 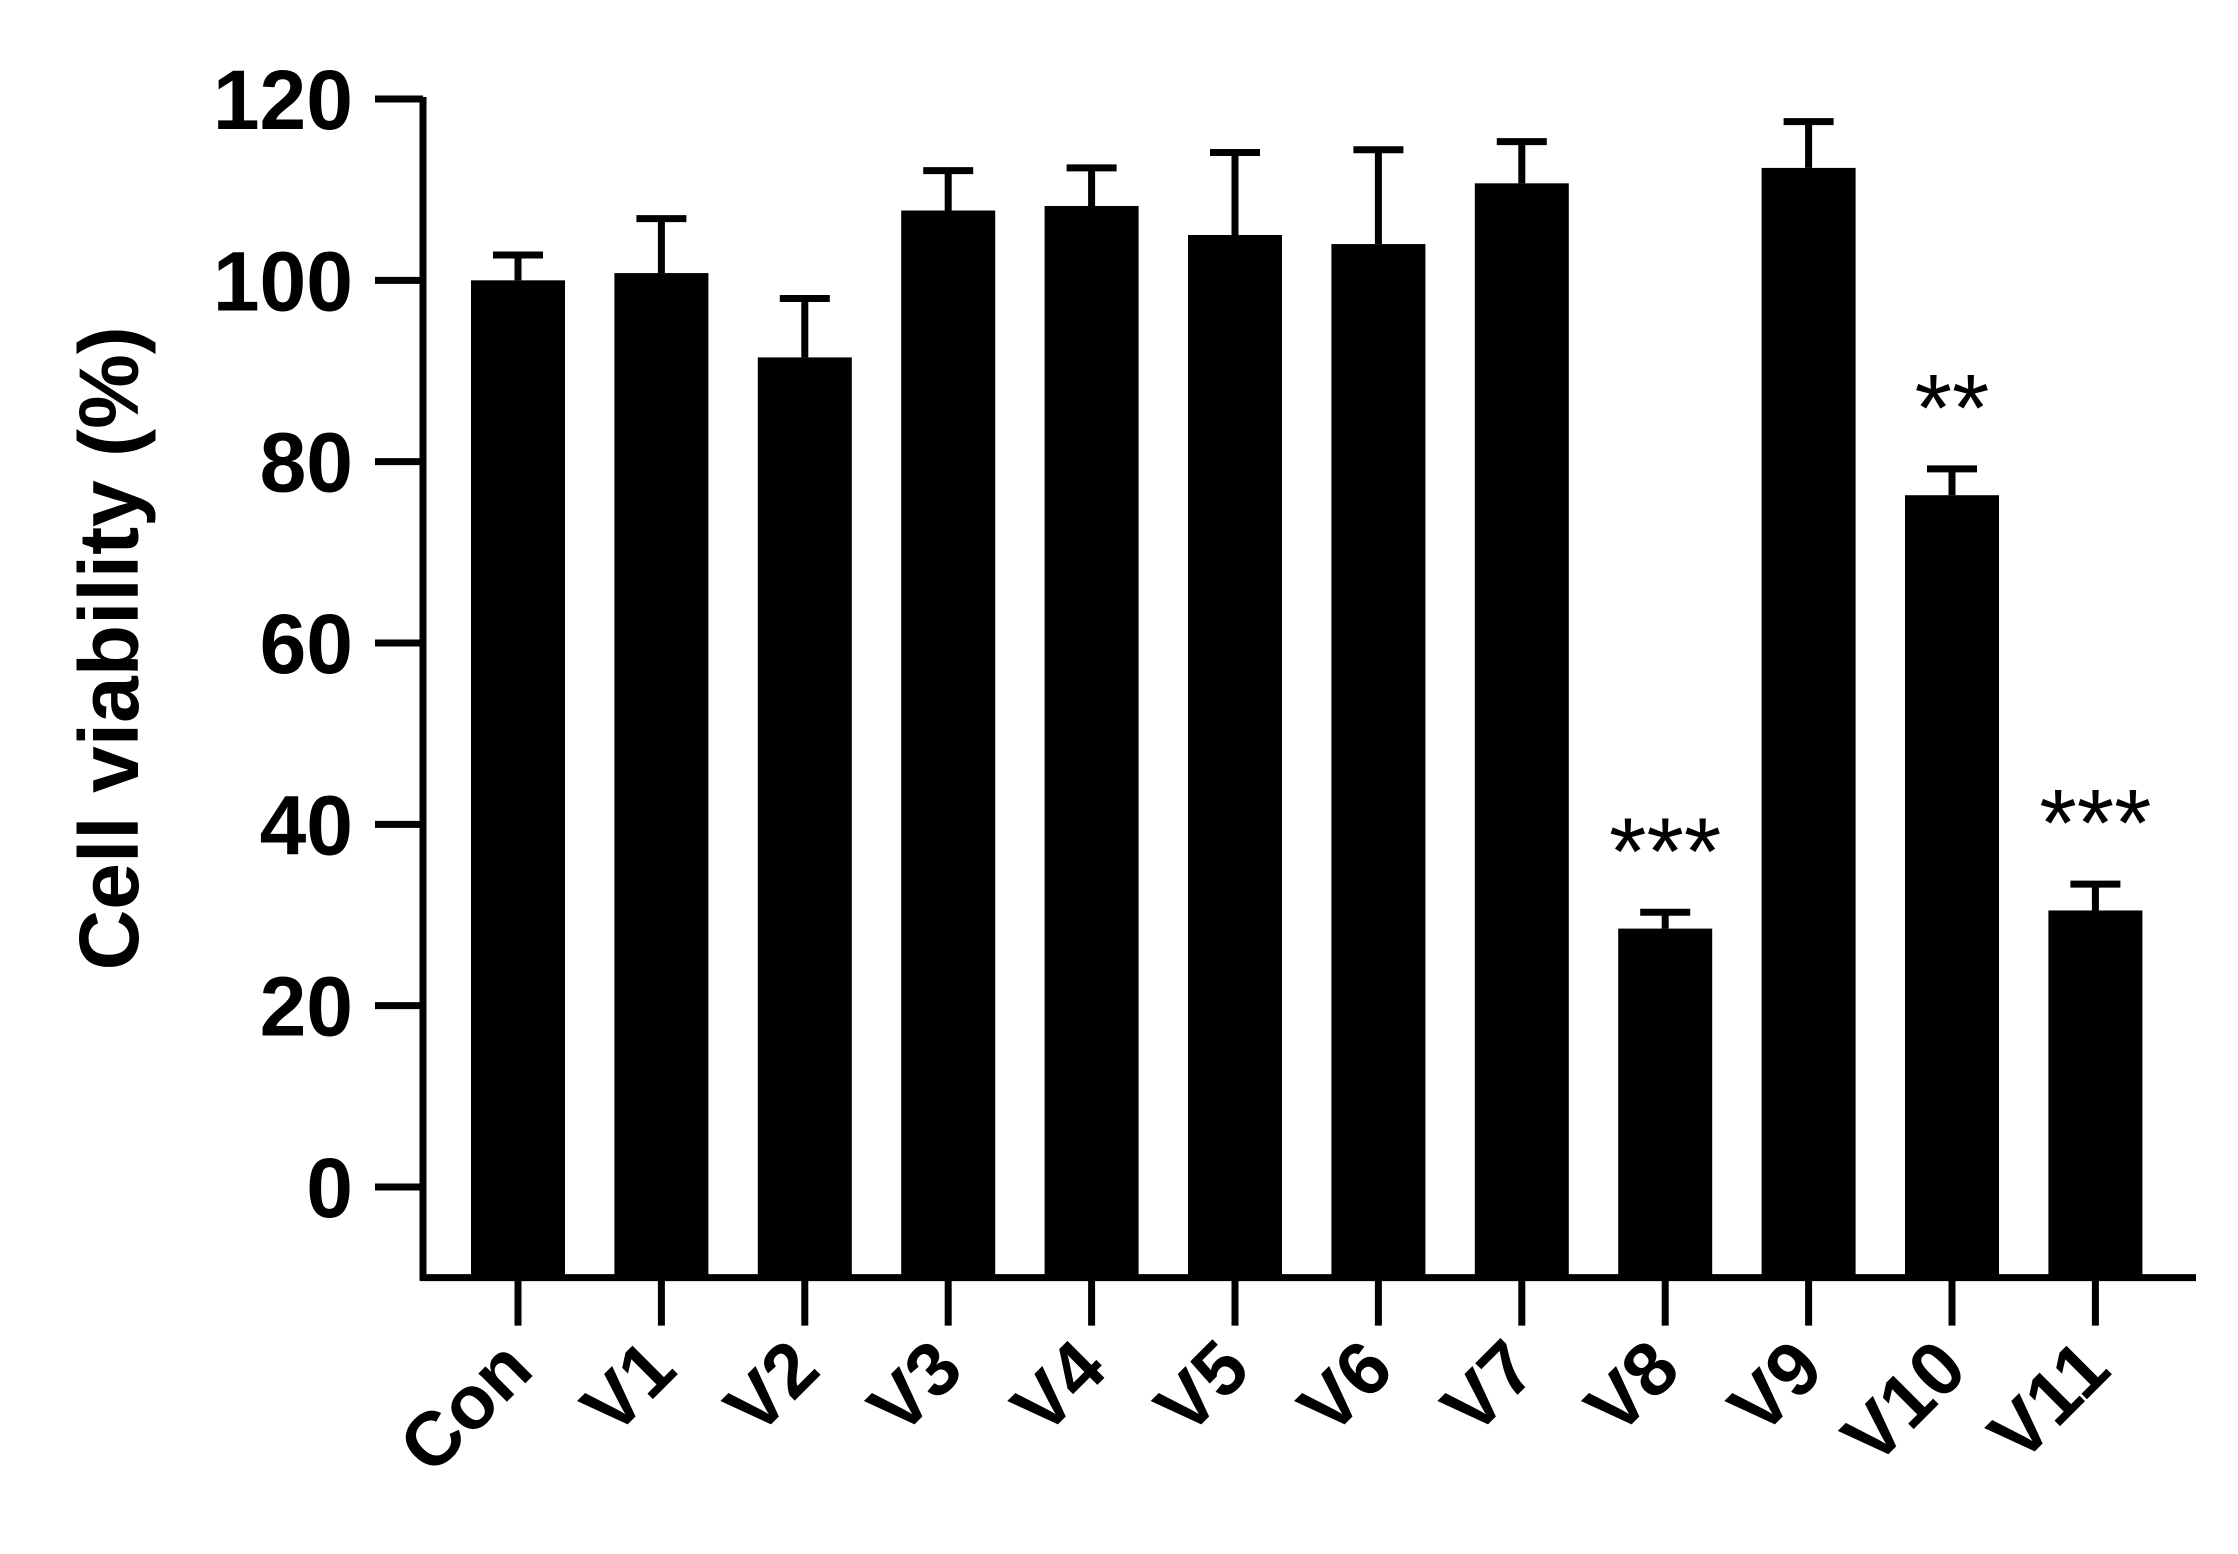 What do you see at coordinates (772, 1388) in the screenshot?
I see `x-tick-label: V2` at bounding box center [772, 1388].